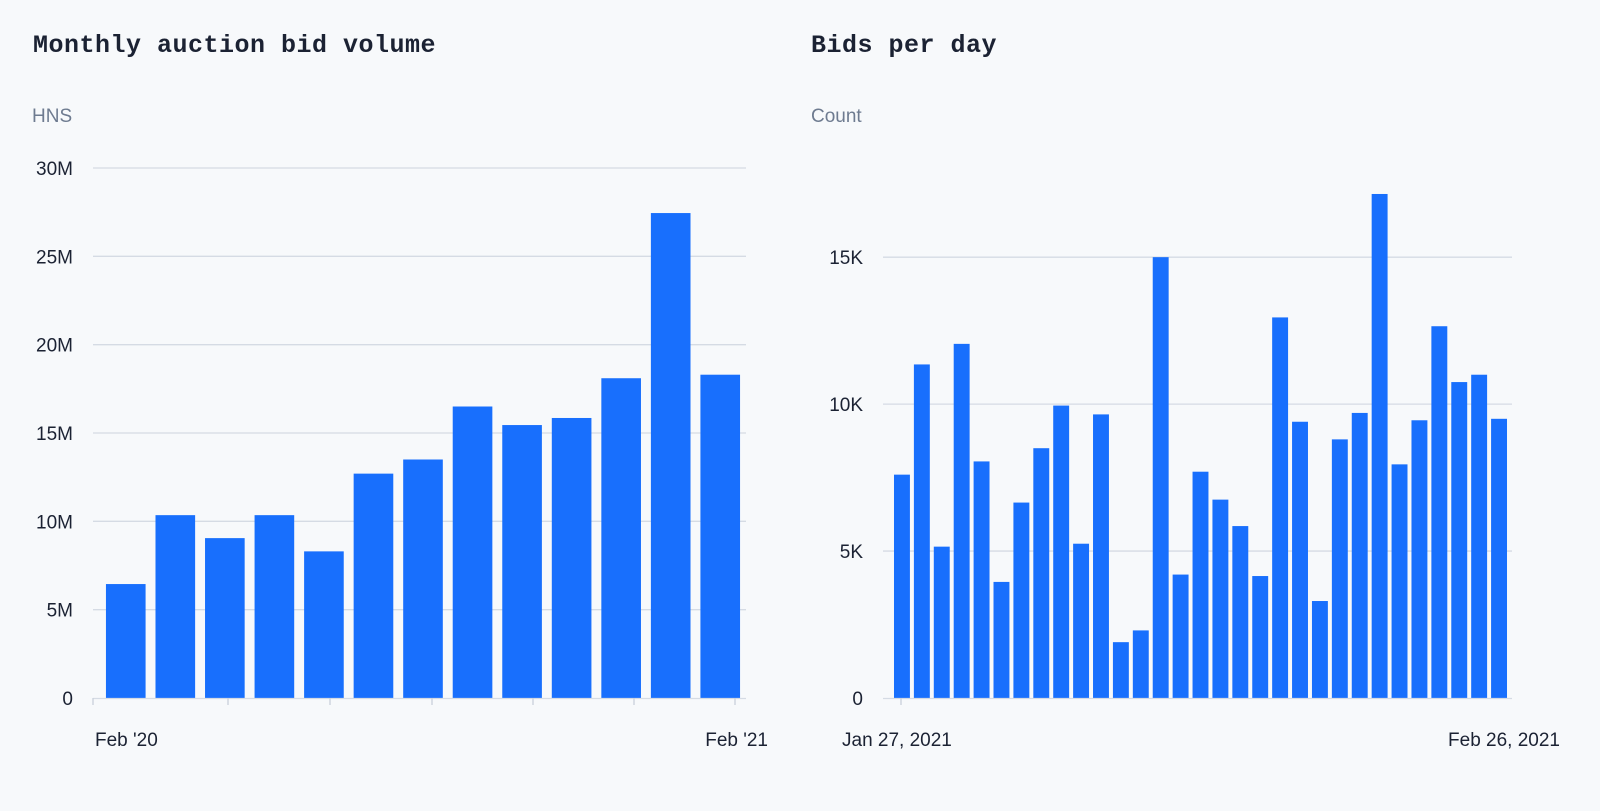 The width and height of the screenshot is (1600, 811). What do you see at coordinates (423, 579) in the screenshot?
I see `monthly-bar-aug-20: Aug '20: 13,500,000` at bounding box center [423, 579].